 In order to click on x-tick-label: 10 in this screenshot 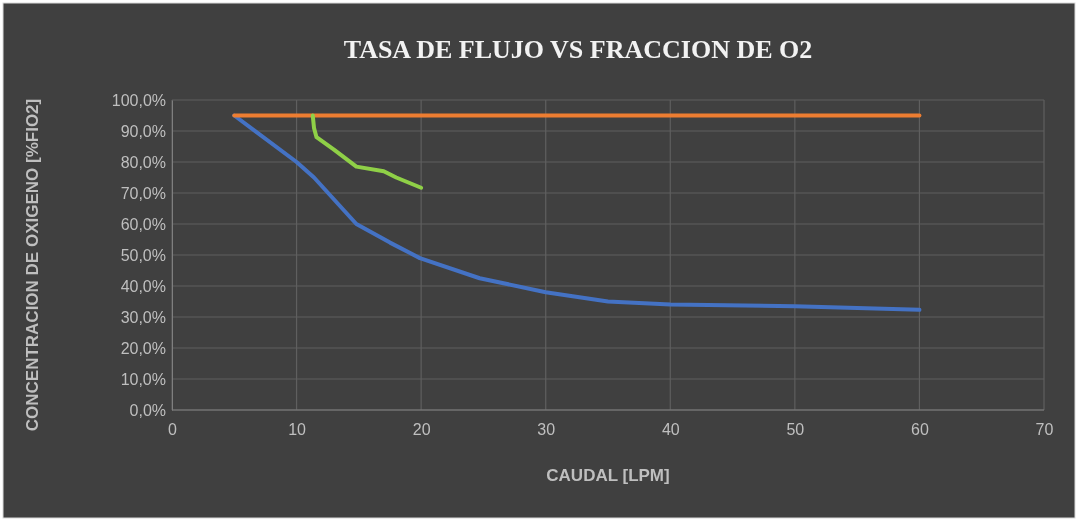, I will do `click(297, 430)`.